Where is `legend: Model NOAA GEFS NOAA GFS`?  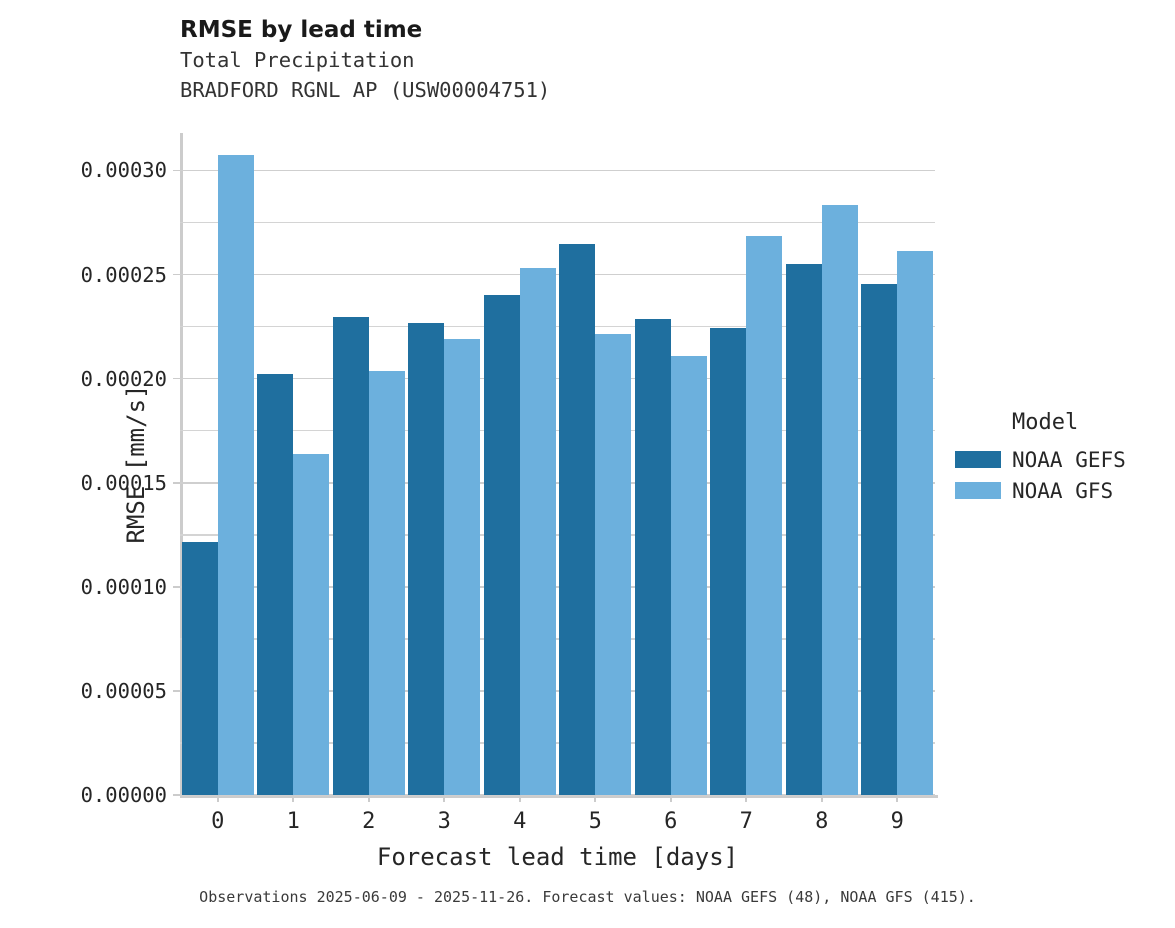
legend: Model NOAA GEFS NOAA GFS is located at coordinates (1040, 458).